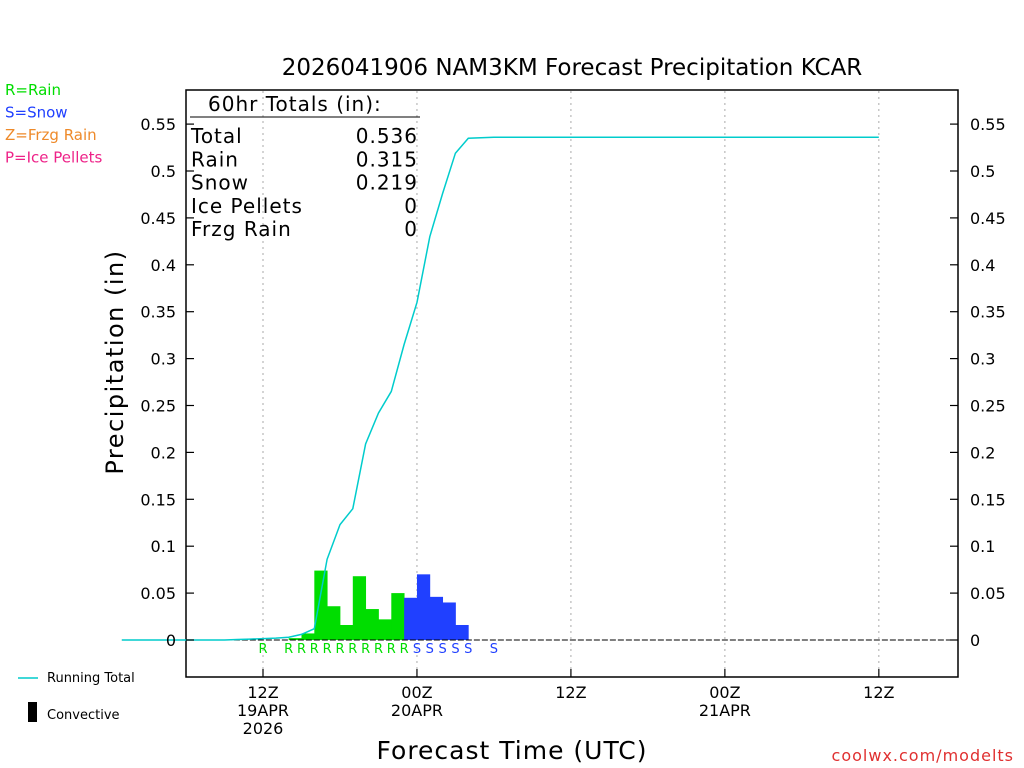 The width and height of the screenshot is (1024, 768). Describe the element at coordinates (158, 406) in the screenshot. I see `y-tick-label-left: 0.25` at that location.